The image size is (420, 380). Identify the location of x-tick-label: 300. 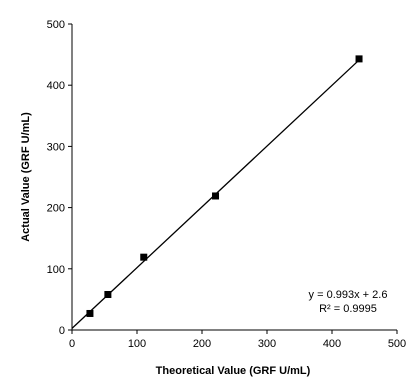
(267, 344).